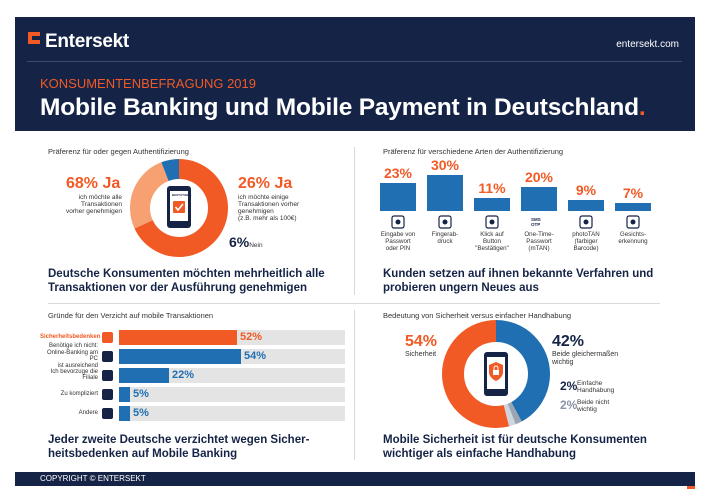 This screenshot has width=710, height=502. What do you see at coordinates (569, 405) in the screenshot?
I see `q4-nicht-pct: 2%` at bounding box center [569, 405].